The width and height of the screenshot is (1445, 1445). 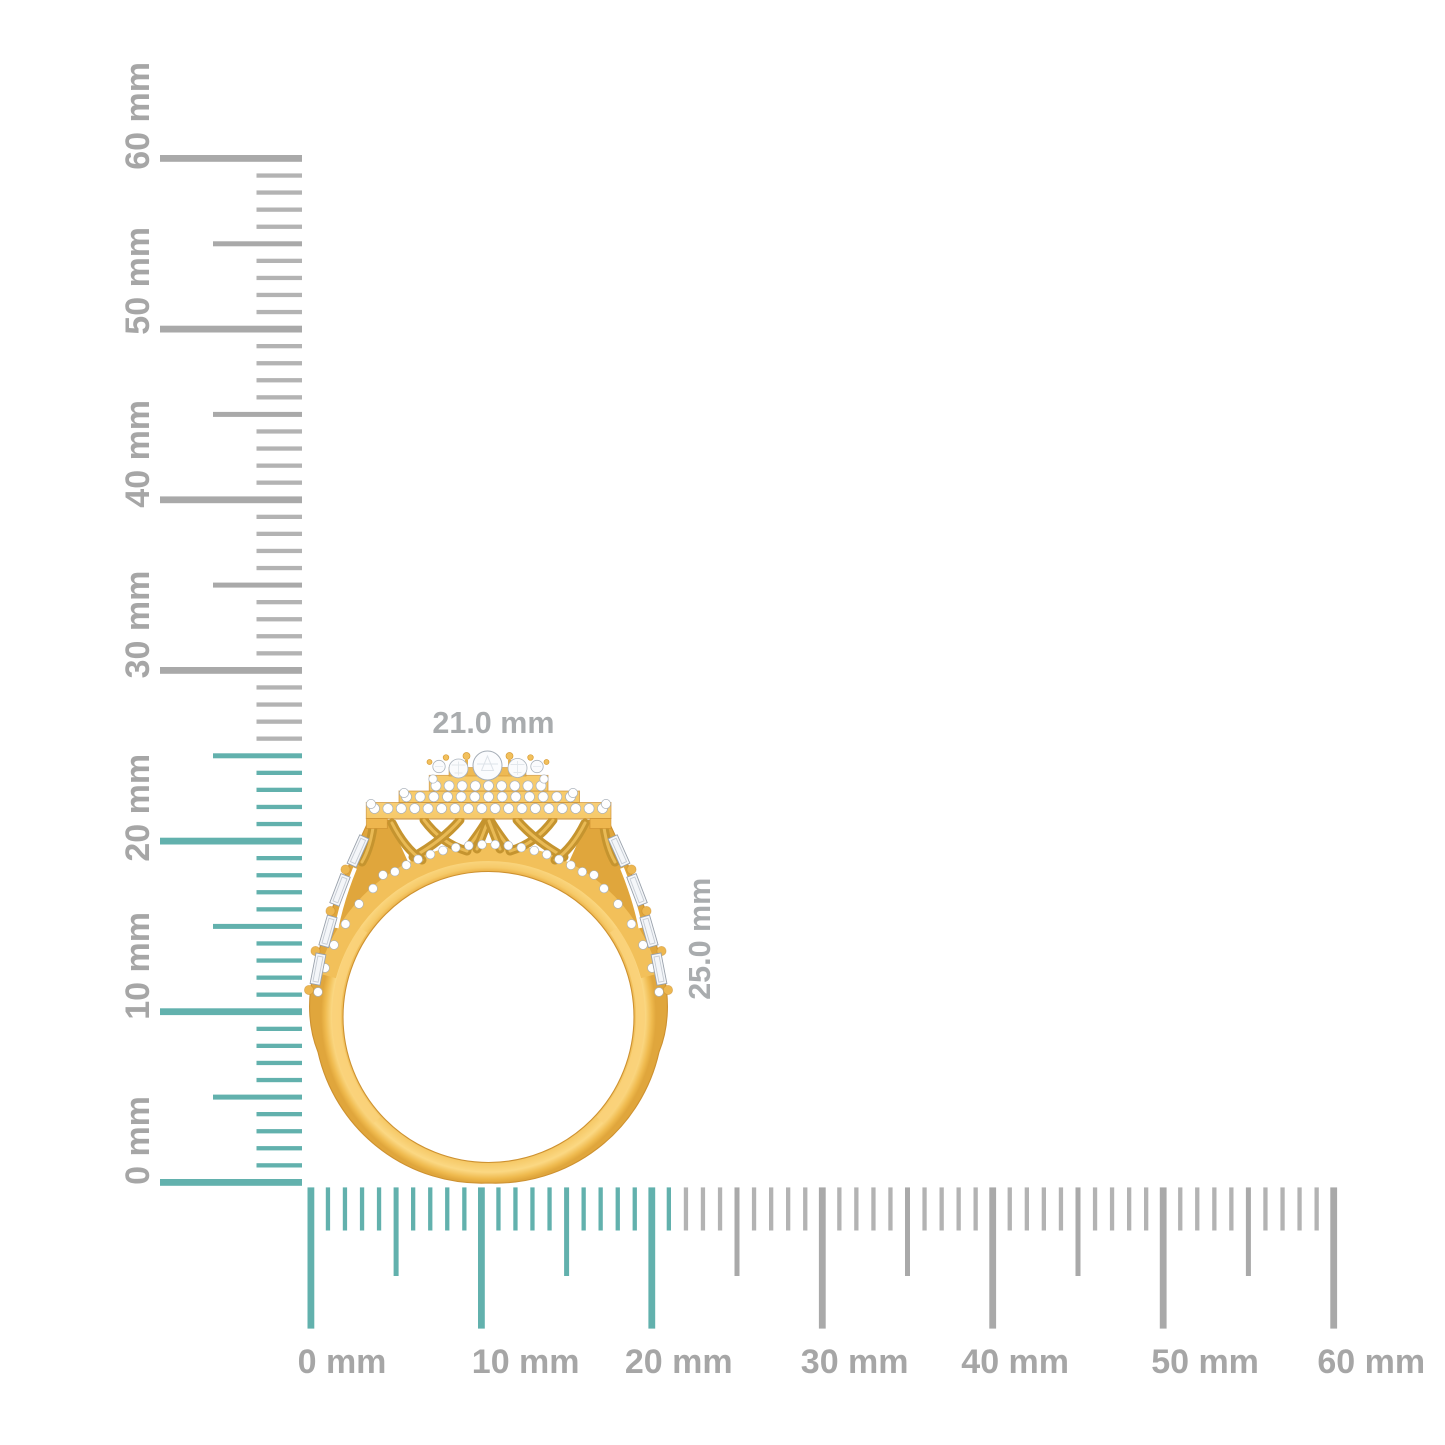 What do you see at coordinates (700, 939) in the screenshot?
I see `svg-text: 25.0 mm` at bounding box center [700, 939].